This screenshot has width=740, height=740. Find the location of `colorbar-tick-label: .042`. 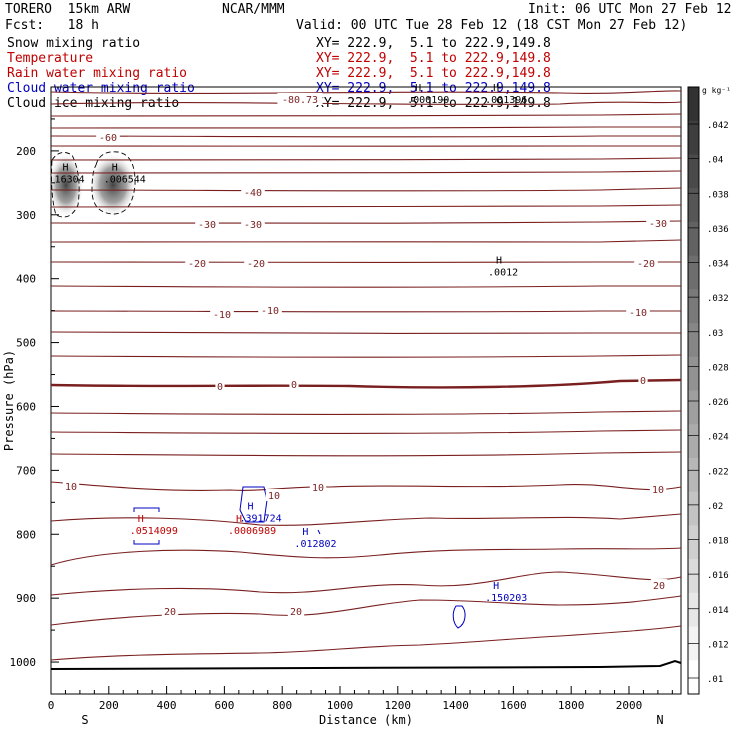

colorbar-tick-label: .042 is located at coordinates (718, 126).